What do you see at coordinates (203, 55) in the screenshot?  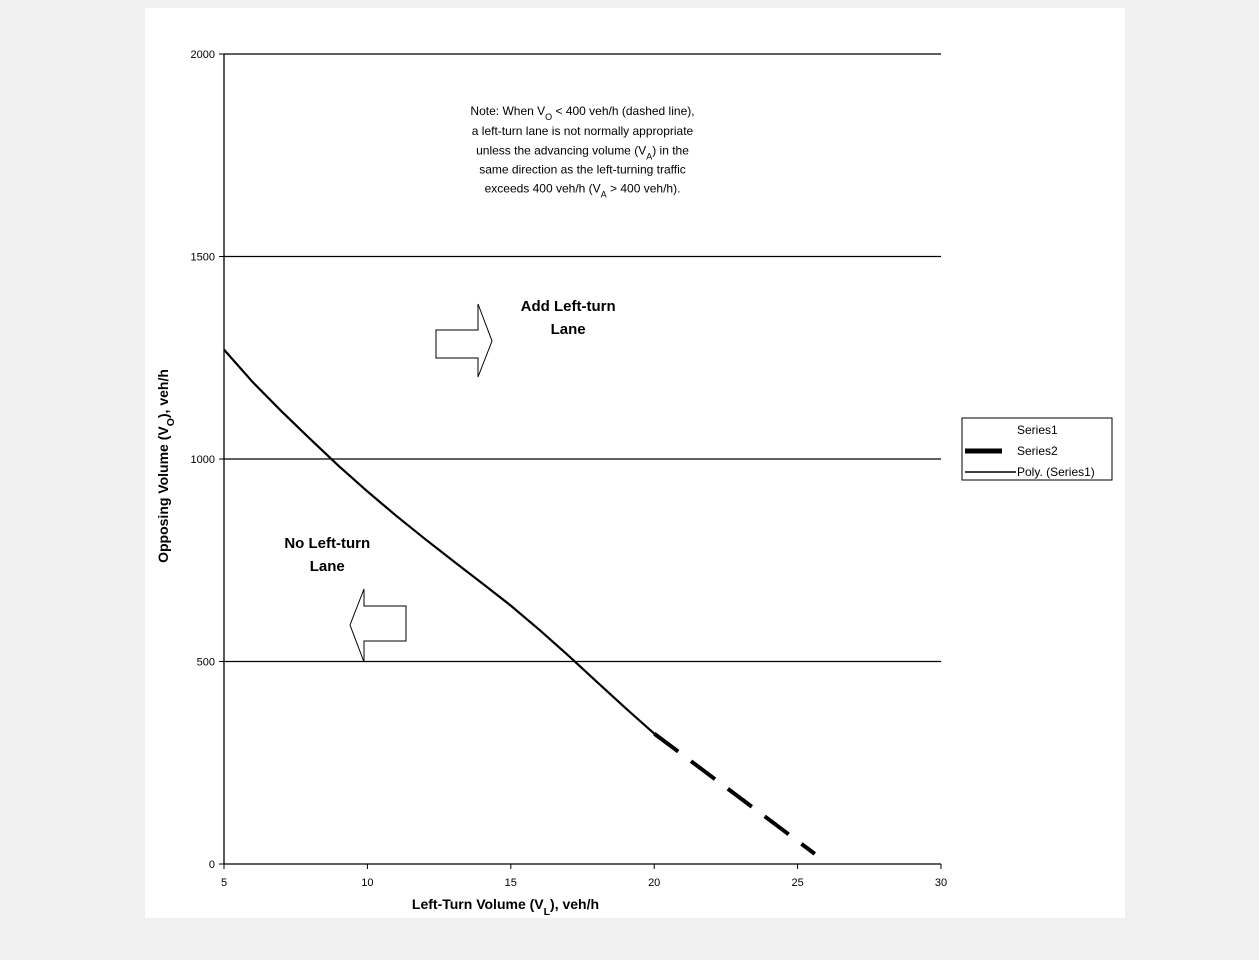 I see `y-tick-label: 2000` at bounding box center [203, 55].